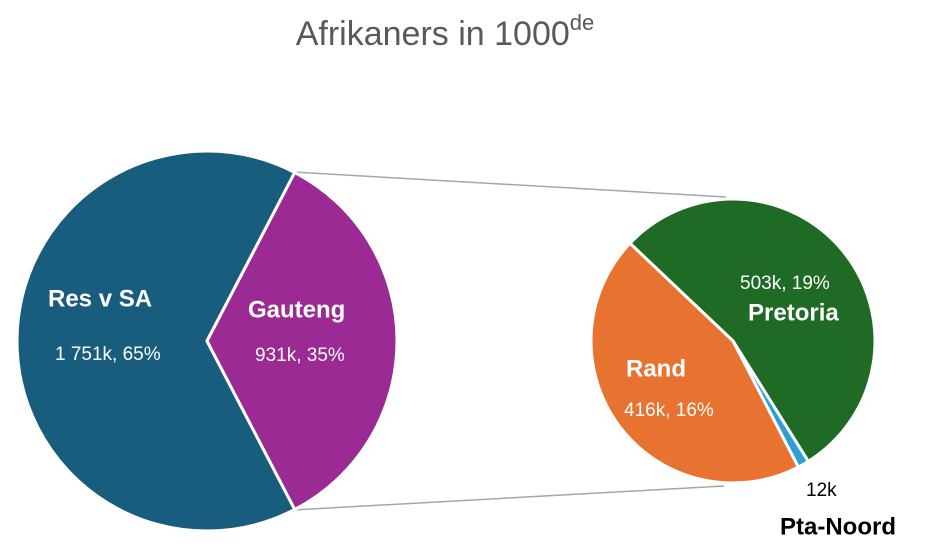 This screenshot has width=927, height=555. I want to click on value-label: 1 751k, 65%, so click(108, 354).